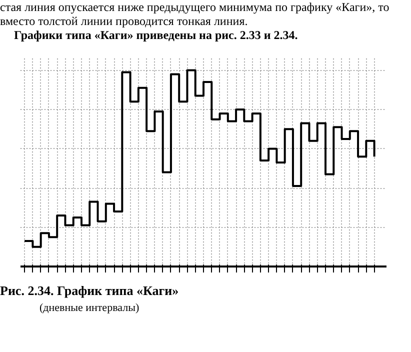 This screenshot has height=352, width=411. What do you see at coordinates (89, 308) in the screenshot?
I see `text: (дневные интервалы)` at bounding box center [89, 308].